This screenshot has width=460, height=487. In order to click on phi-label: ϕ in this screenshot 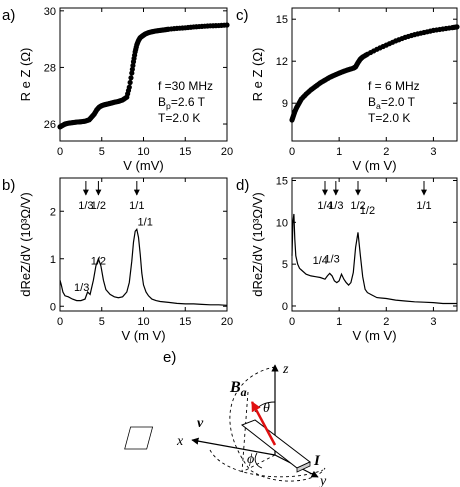, I will do `click(250, 459)`.